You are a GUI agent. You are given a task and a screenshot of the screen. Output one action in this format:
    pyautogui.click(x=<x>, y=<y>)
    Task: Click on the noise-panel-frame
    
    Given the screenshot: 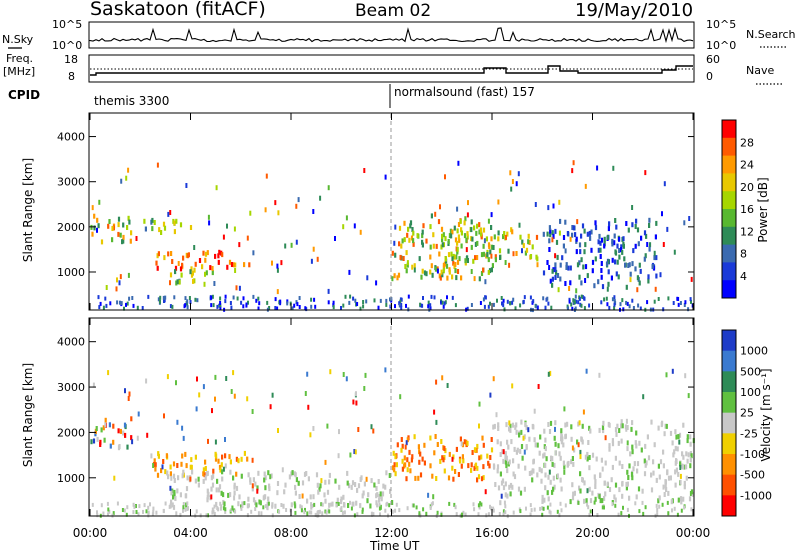 What is the action you would take?
    pyautogui.click(x=391, y=35)
    